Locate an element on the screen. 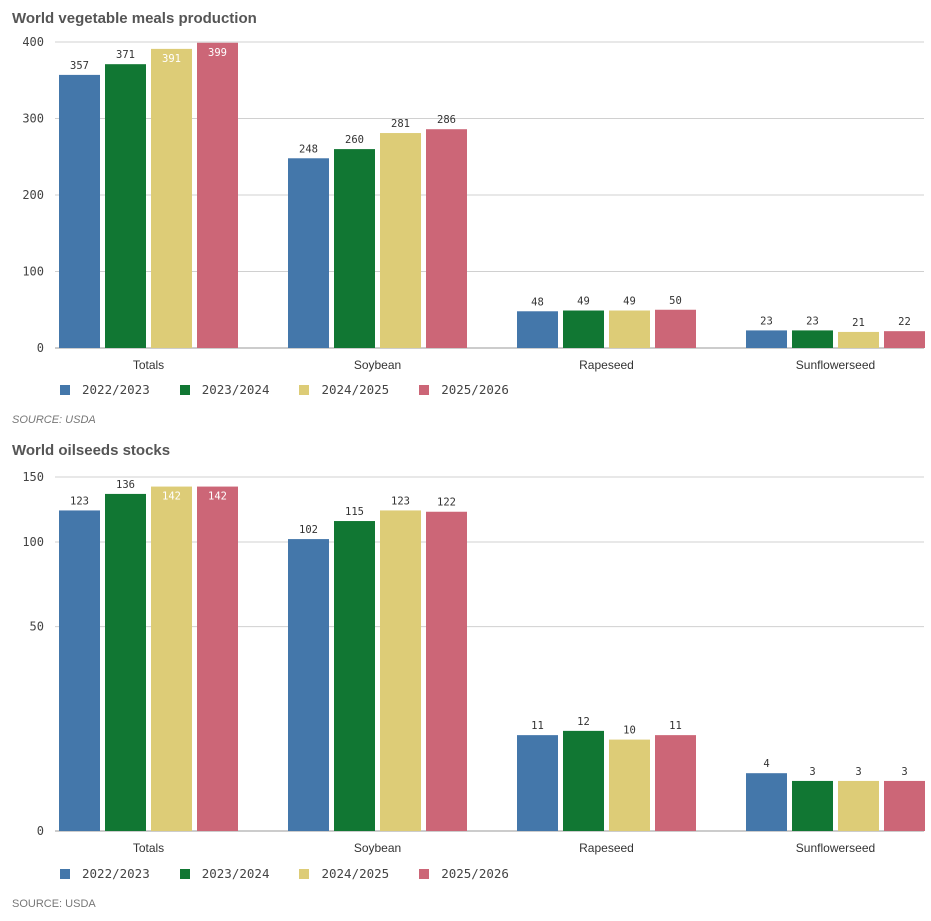 The height and width of the screenshot is (921, 931). data-label: 136 is located at coordinates (125, 485).